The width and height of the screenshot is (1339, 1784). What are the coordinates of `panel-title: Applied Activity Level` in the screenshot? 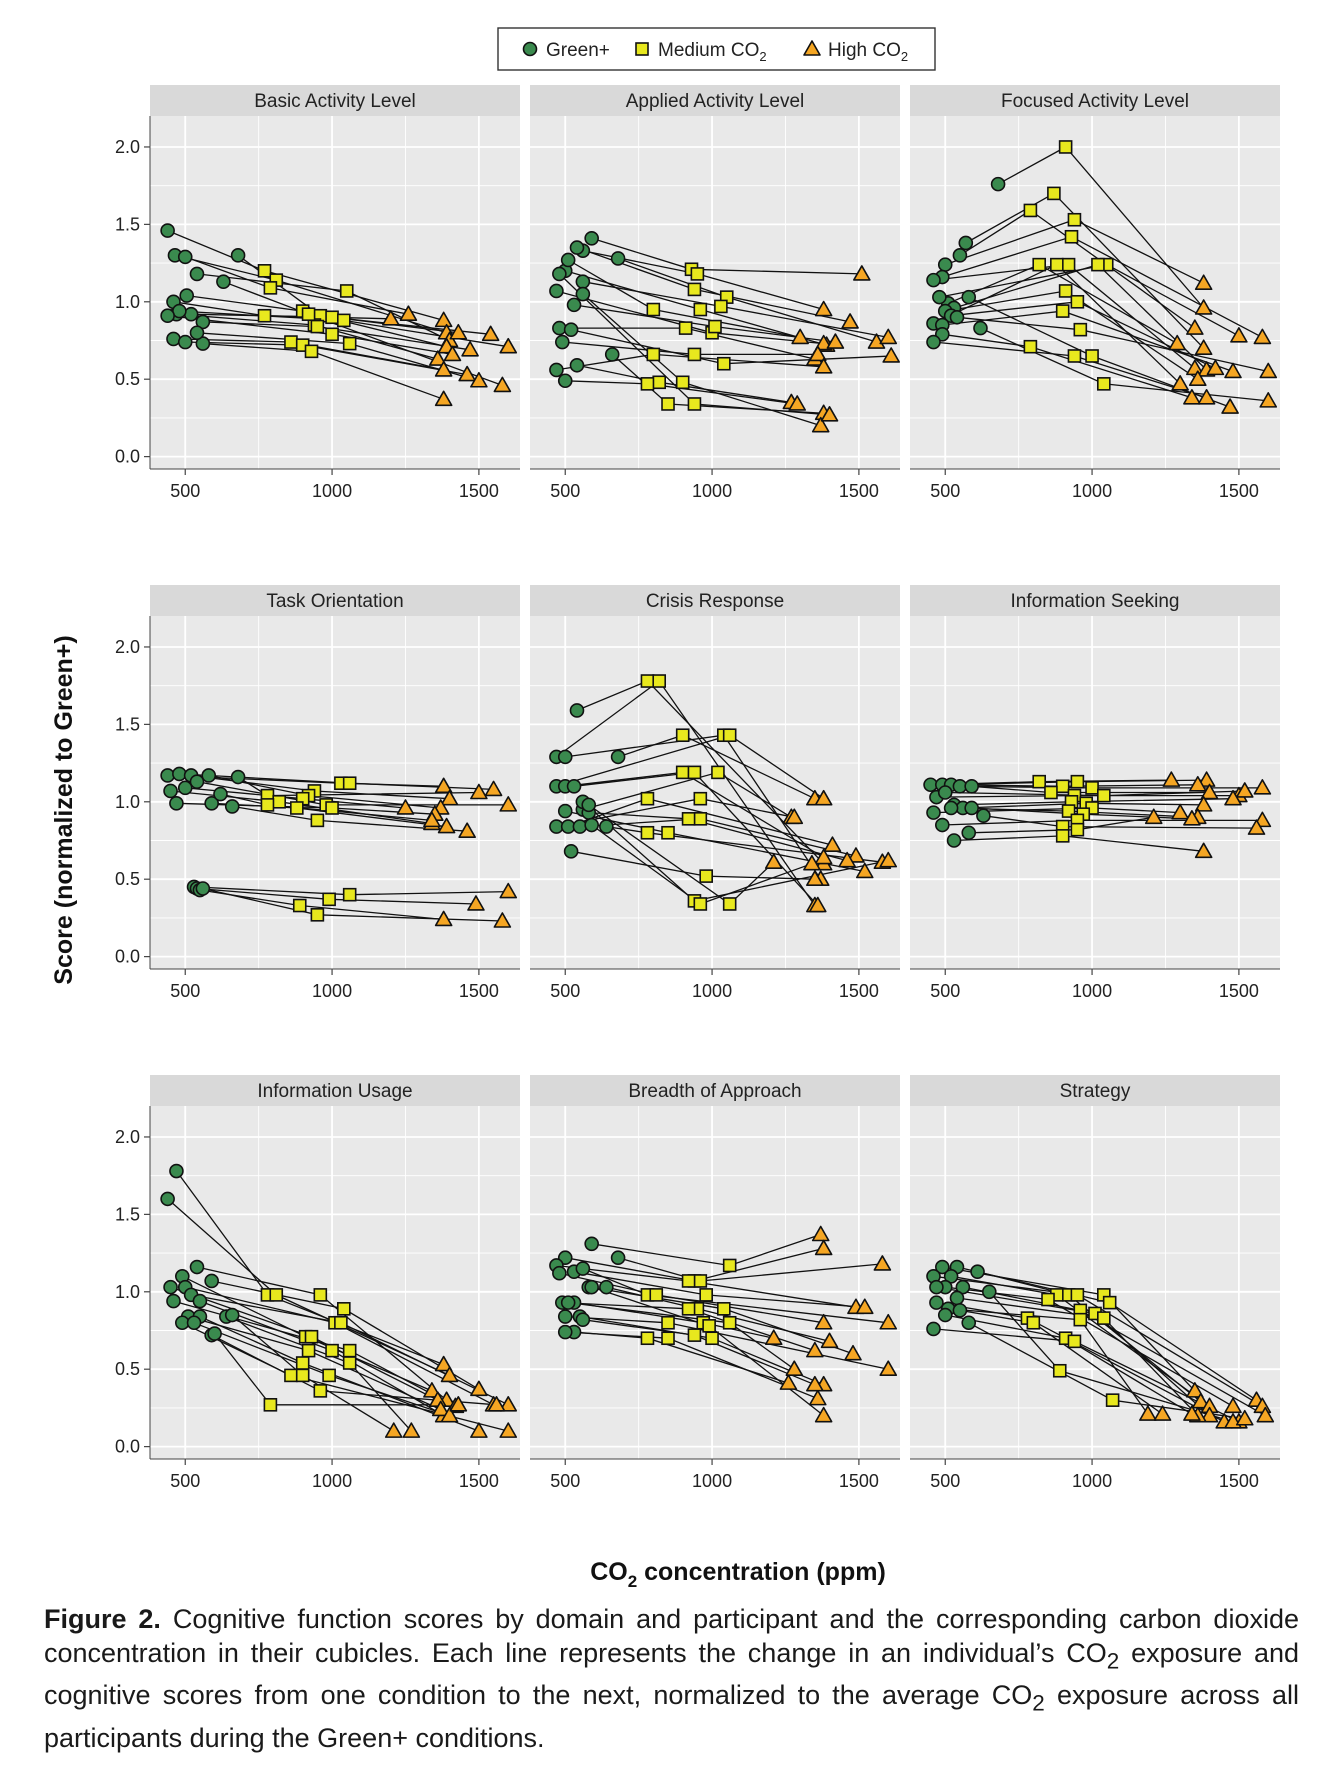 It's located at (715, 101).